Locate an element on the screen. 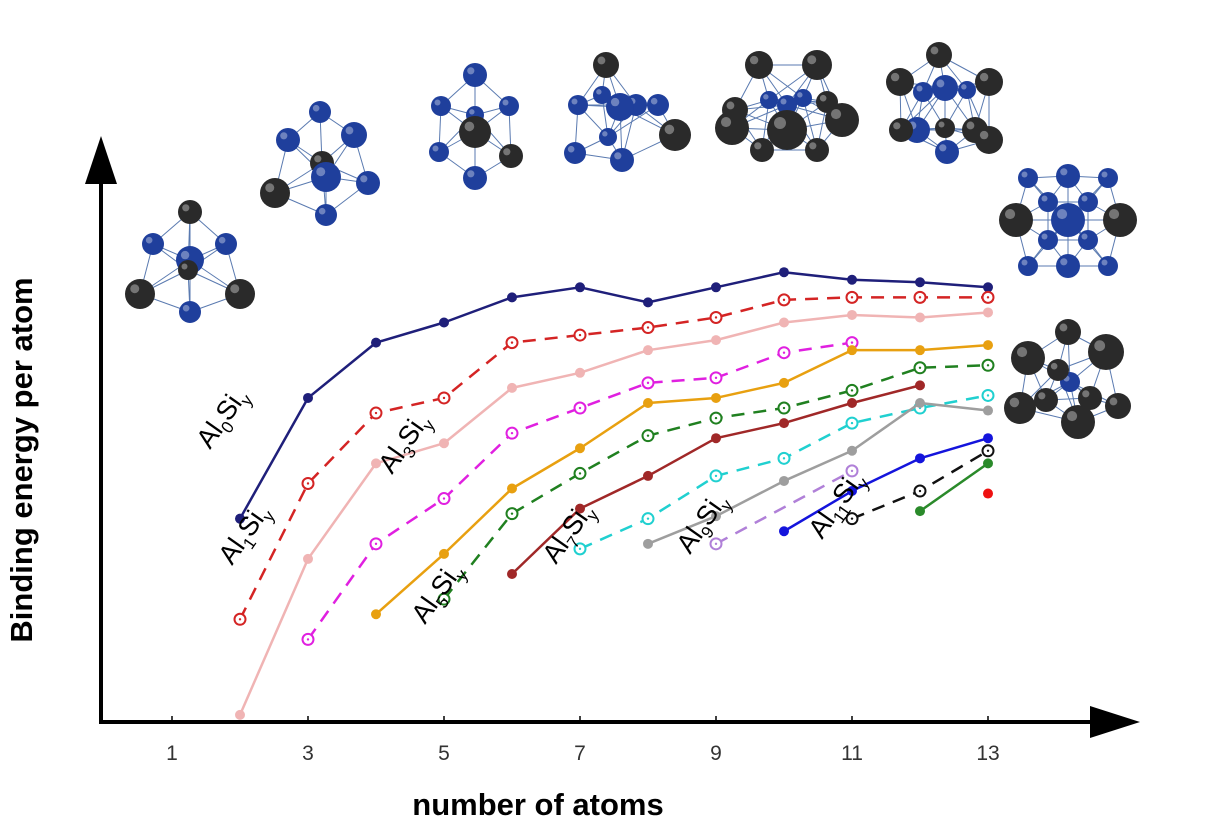 This screenshot has width=1217, height=819. series-annotation: Al3Siy is located at coordinates (405, 444).